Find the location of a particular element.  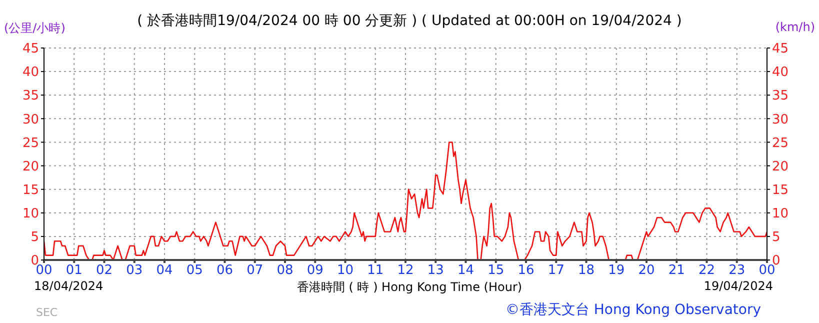

chart-title: ( 於香港時間19/04/2024 00 時 00 分更新 ) ( Updated at 00:00H on 19/04/2024 ) is located at coordinates (409, 21).